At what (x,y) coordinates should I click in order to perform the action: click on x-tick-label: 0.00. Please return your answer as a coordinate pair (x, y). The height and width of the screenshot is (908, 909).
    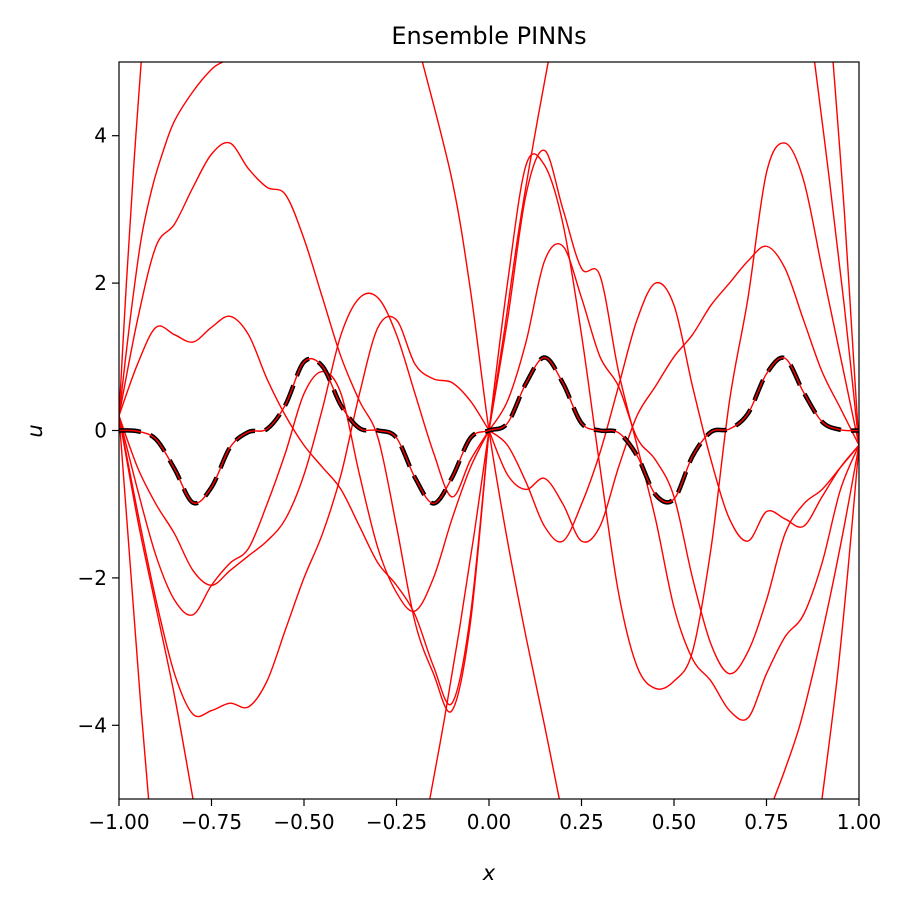
    Looking at the image, I should click on (489, 822).